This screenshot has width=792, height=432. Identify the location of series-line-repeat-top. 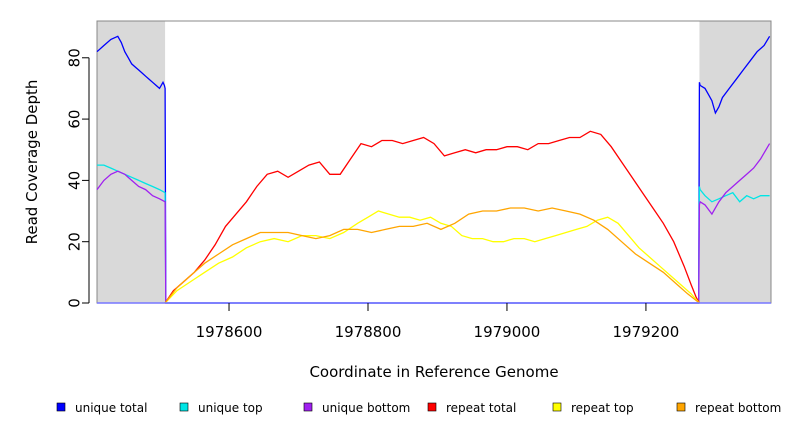
(432, 257).